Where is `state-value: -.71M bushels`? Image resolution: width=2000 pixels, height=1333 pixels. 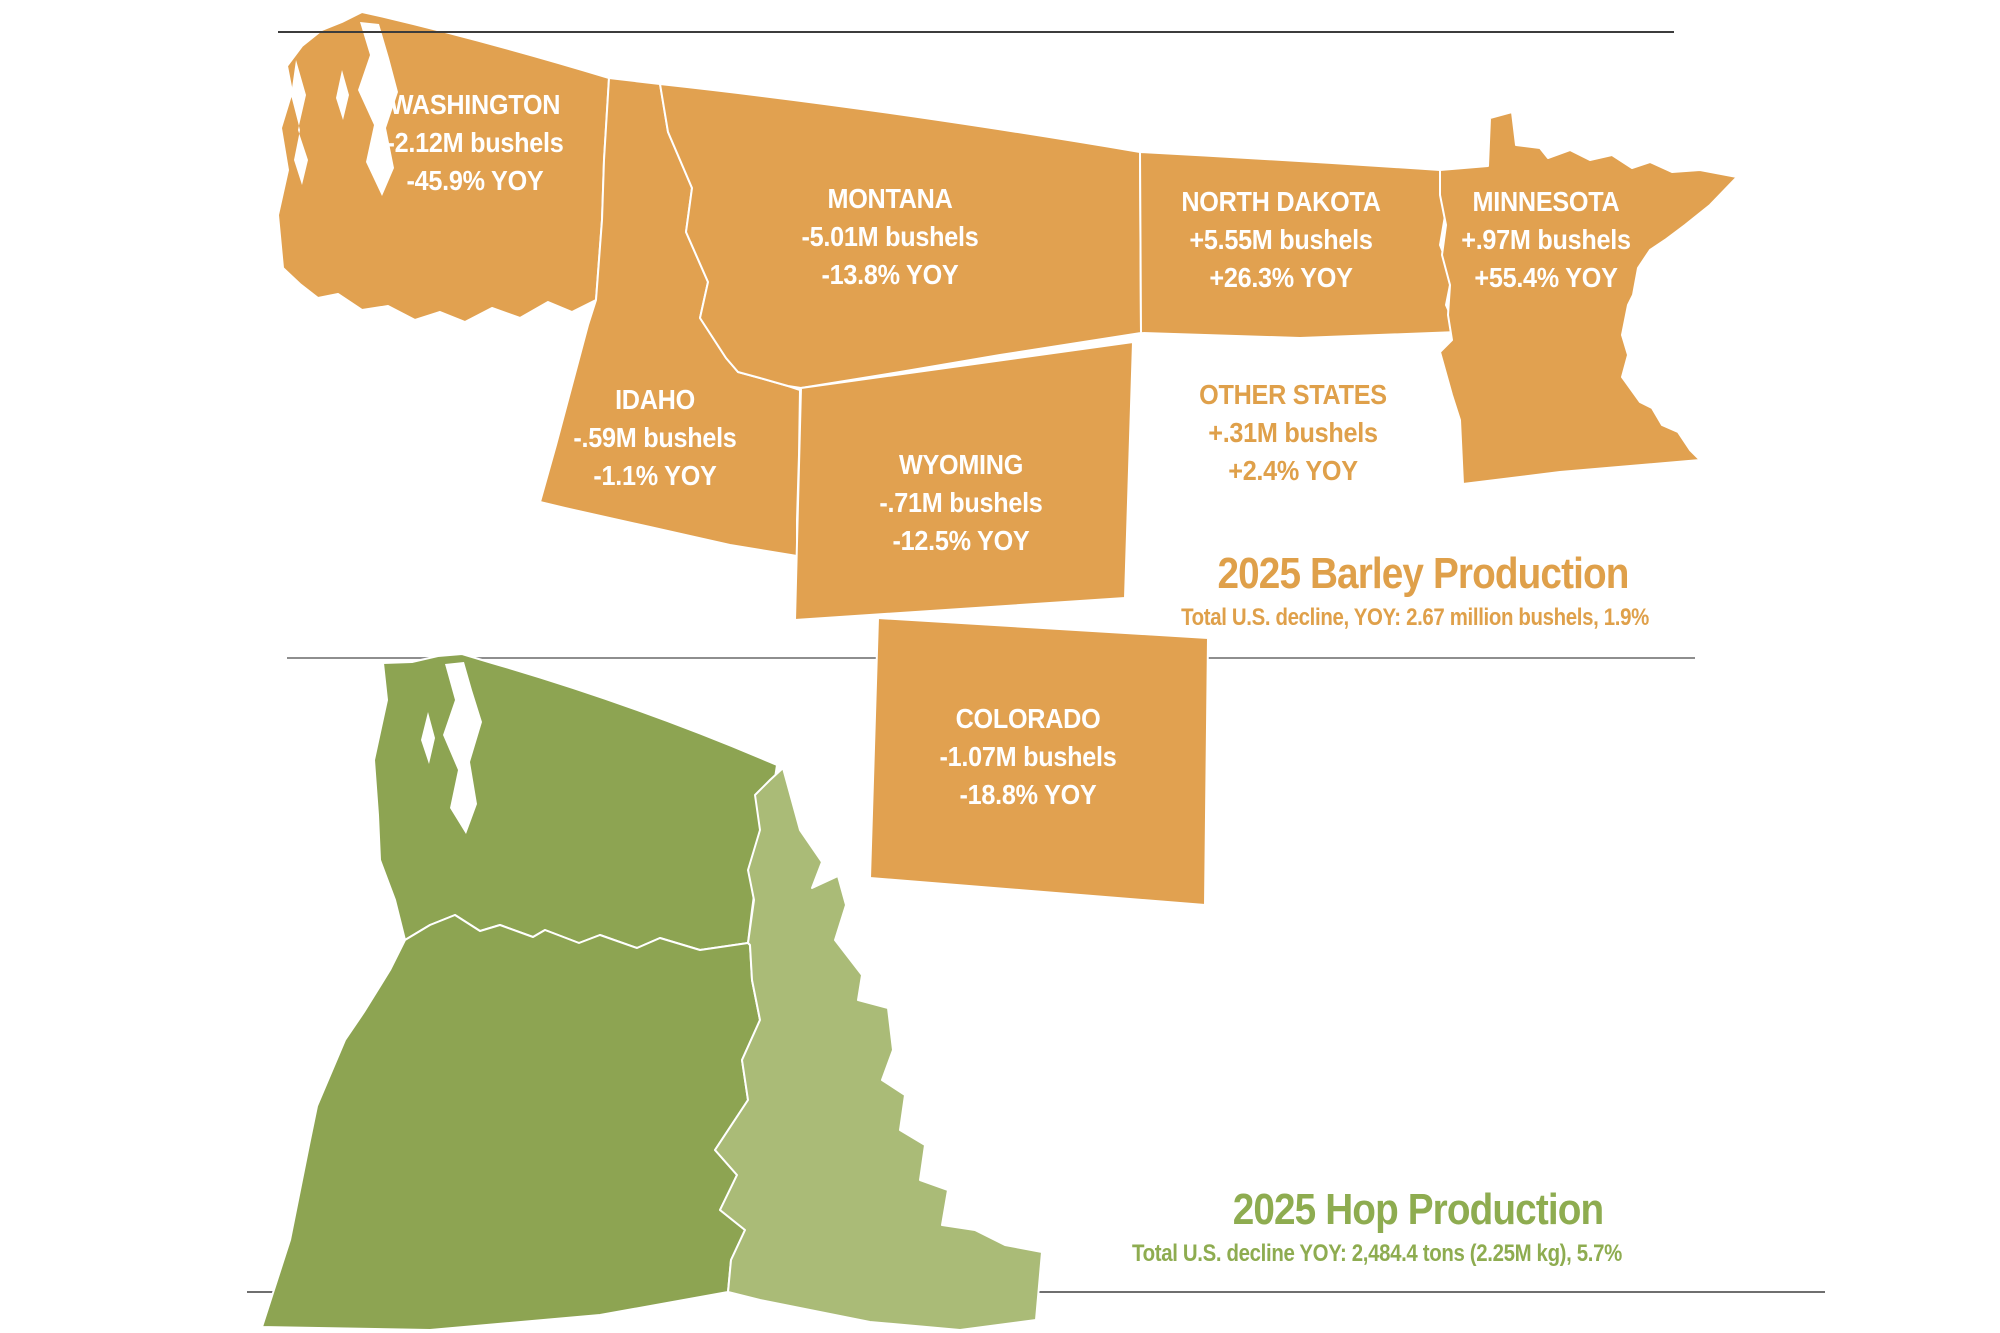
state-value: -.71M bushels is located at coordinates (961, 502).